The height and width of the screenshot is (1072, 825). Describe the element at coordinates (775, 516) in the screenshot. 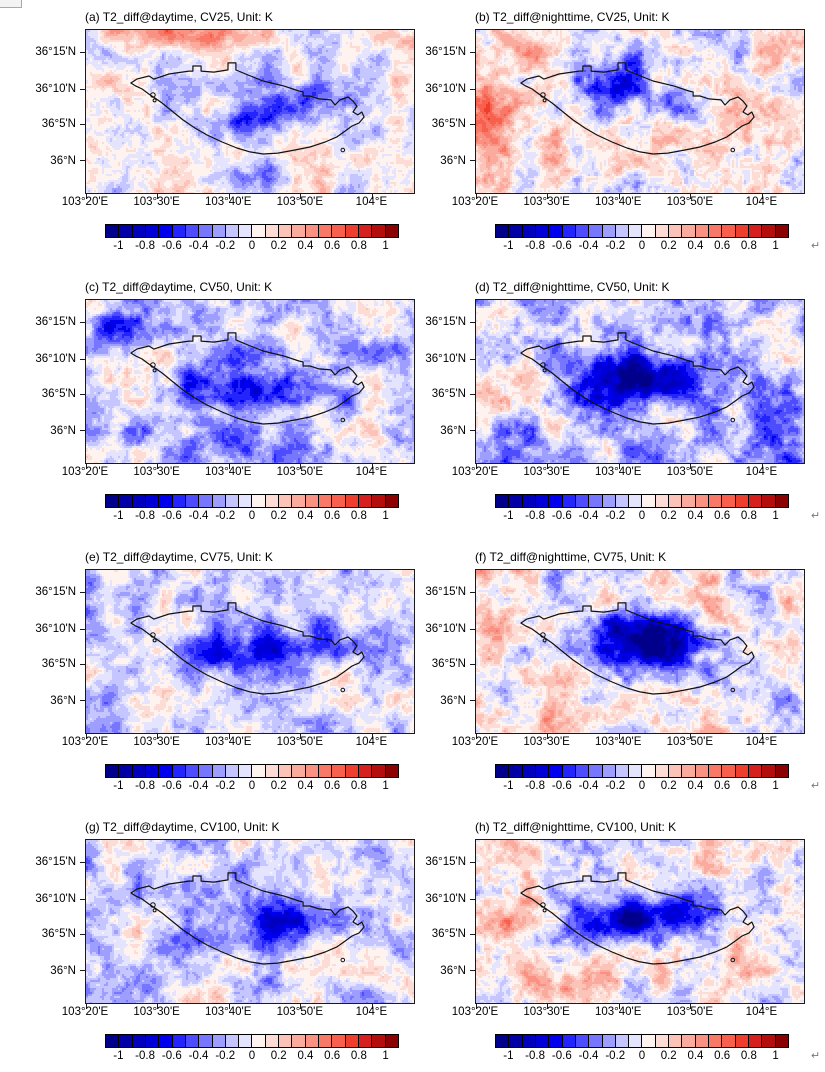

I see `colorbar-tick-label: 1` at that location.